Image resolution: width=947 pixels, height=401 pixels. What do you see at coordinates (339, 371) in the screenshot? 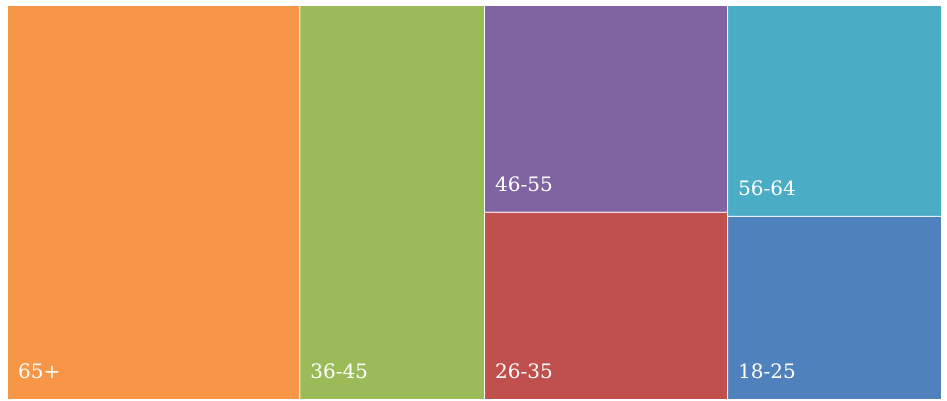
I see `treemap-label-36-45: 36-45` at bounding box center [339, 371].